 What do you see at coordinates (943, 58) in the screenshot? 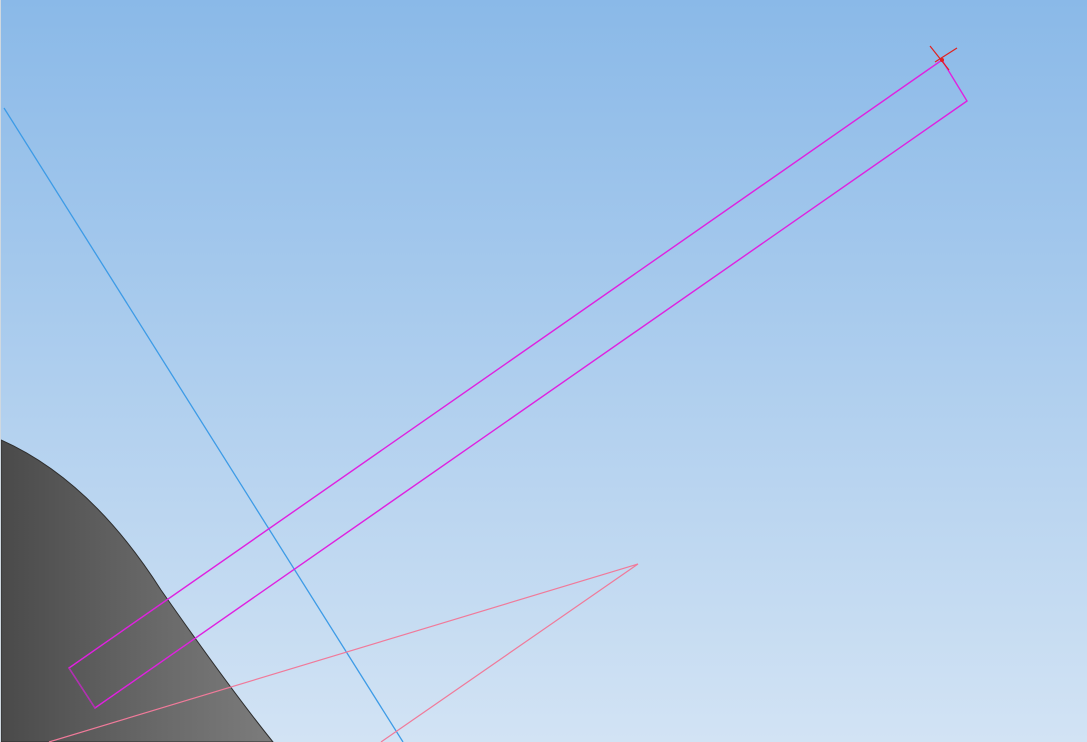
I see `crosshair-icon` at bounding box center [943, 58].